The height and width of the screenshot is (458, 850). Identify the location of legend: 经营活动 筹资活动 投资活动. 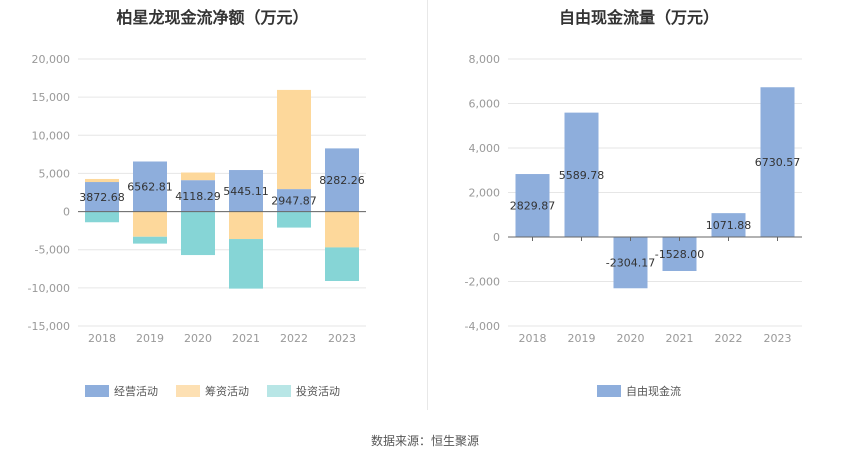
(212, 391).